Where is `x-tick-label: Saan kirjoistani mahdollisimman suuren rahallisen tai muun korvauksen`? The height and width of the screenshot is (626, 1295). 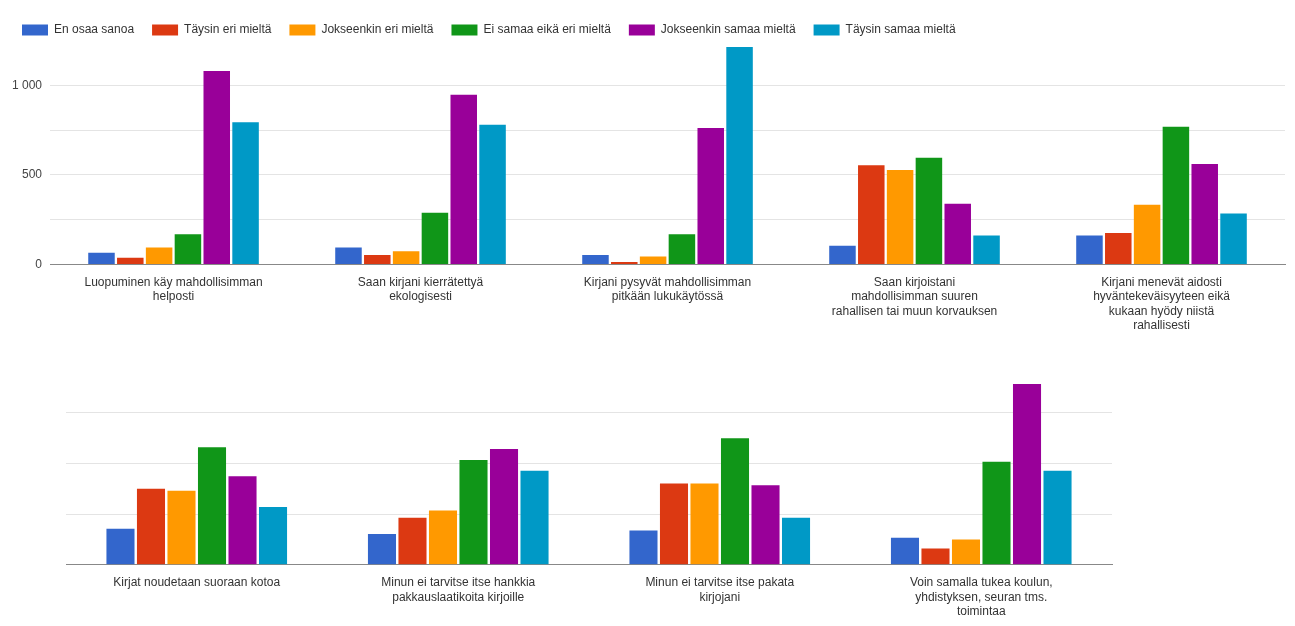
x-tick-label: Saan kirjoistani mahdollisimman suuren rahallisen tai muun korvauksen is located at coordinates (914, 296).